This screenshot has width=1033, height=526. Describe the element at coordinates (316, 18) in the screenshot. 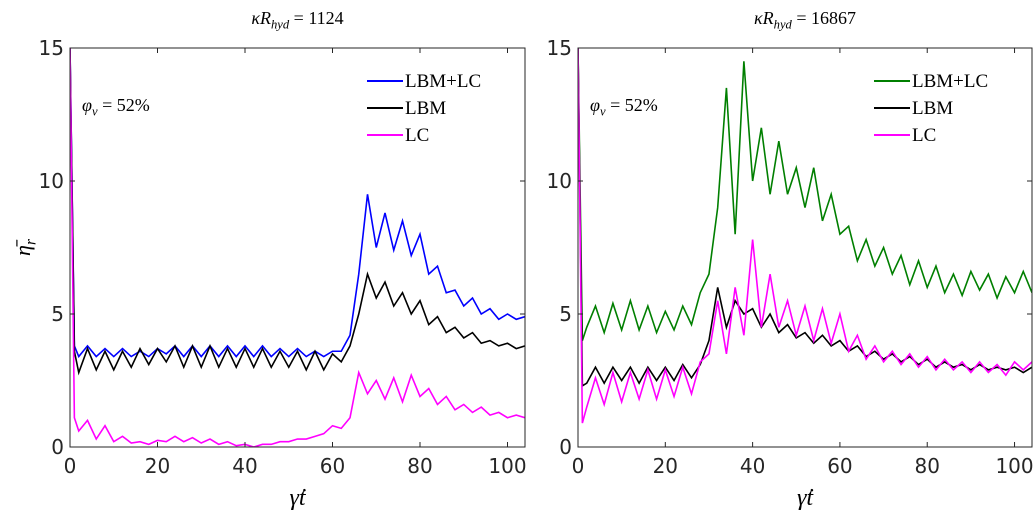

I see `chart-title-part: = 1124` at that location.